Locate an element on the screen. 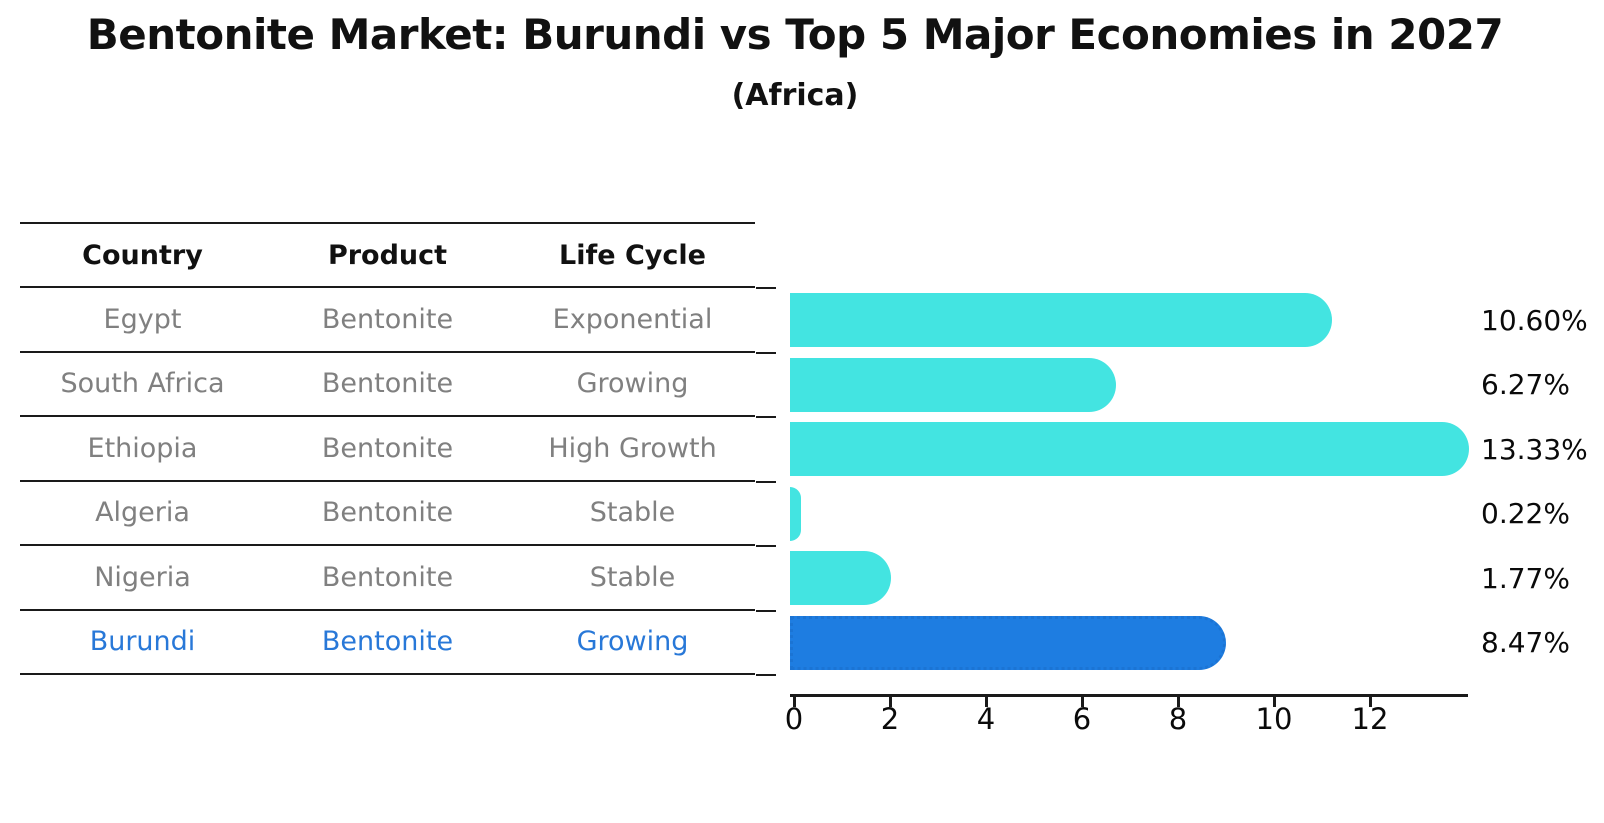  country-cell: Burundi is located at coordinates (142, 642).